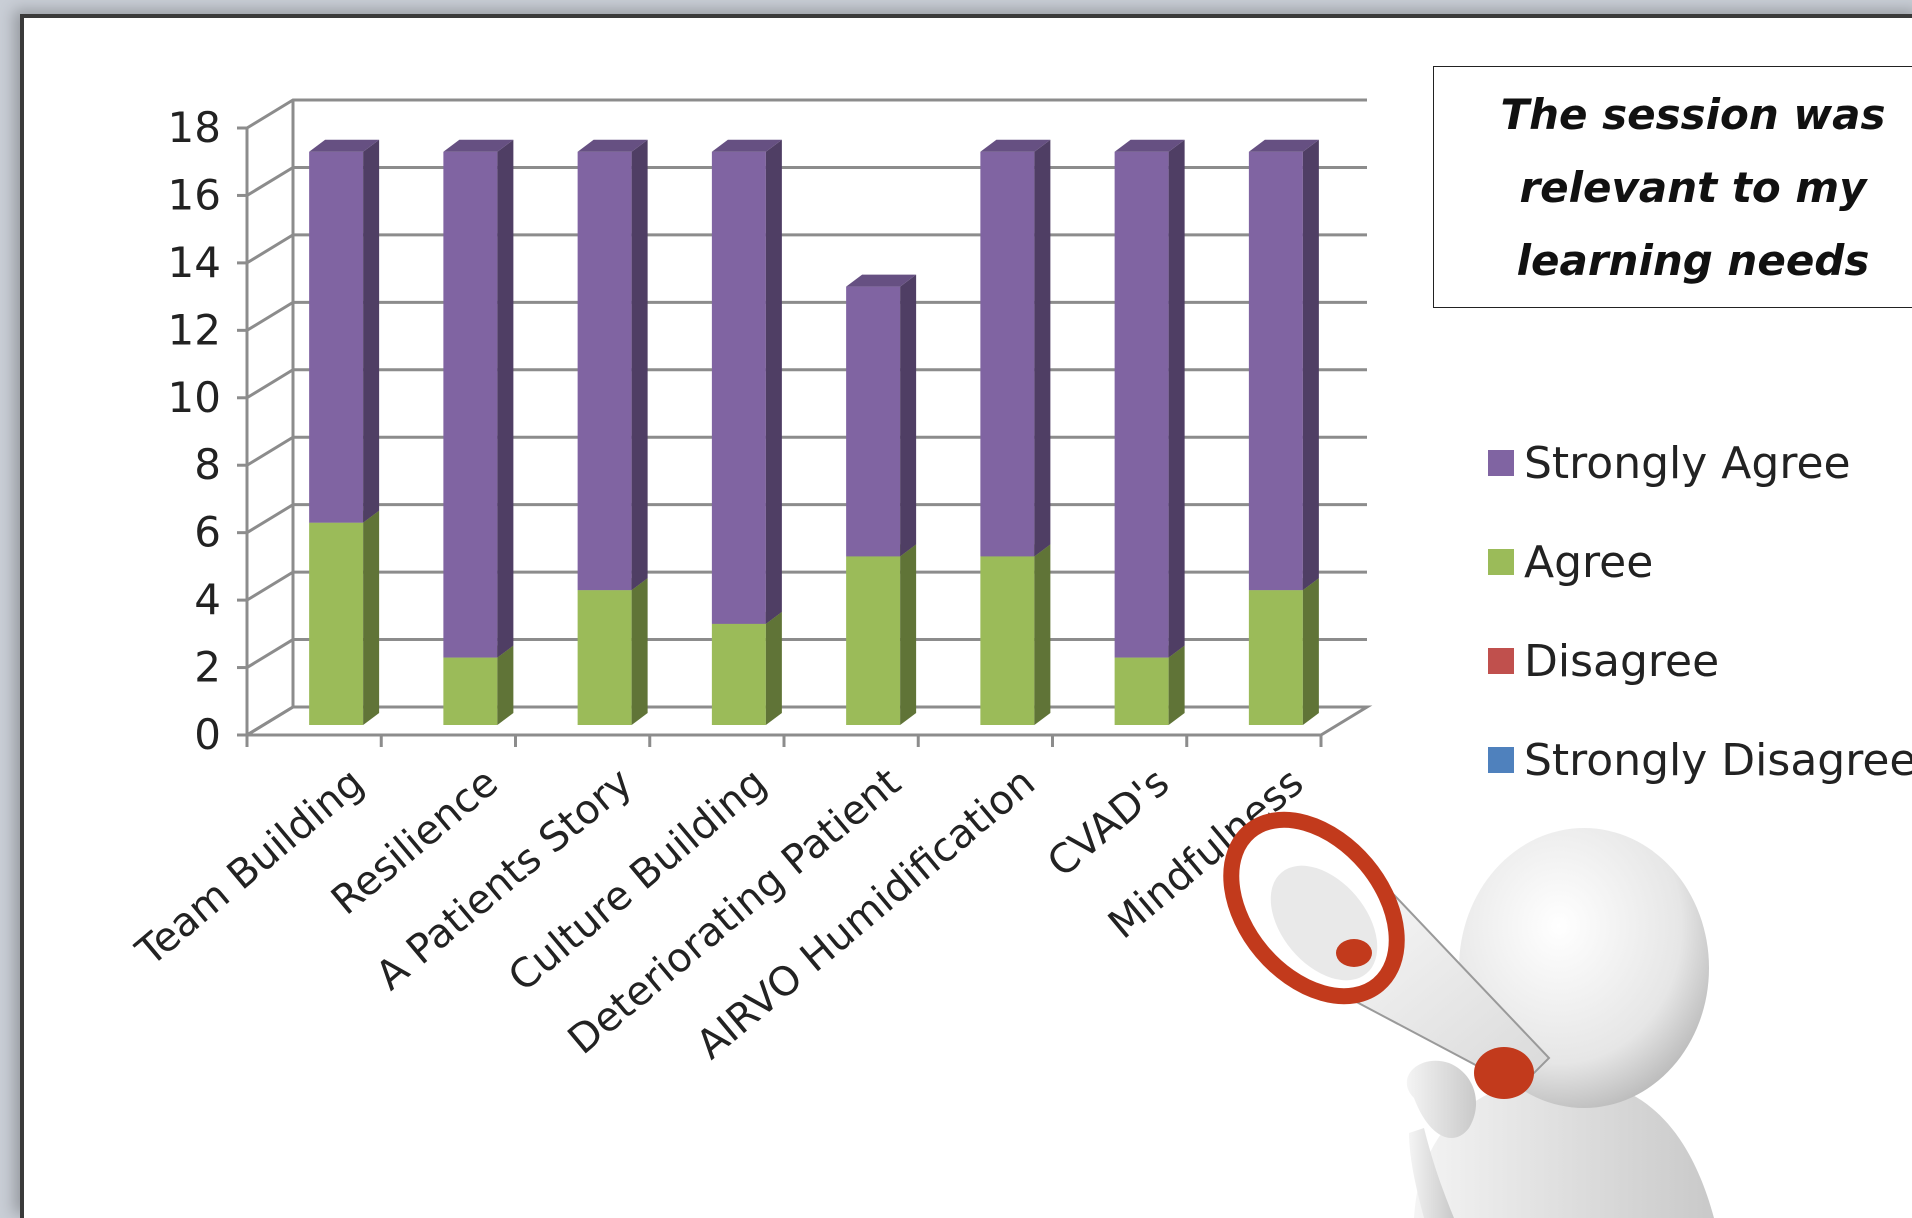 This screenshot has width=1912, height=1218. Describe the element at coordinates (1687, 463) in the screenshot. I see `legend-label: Strongly Agree` at that location.